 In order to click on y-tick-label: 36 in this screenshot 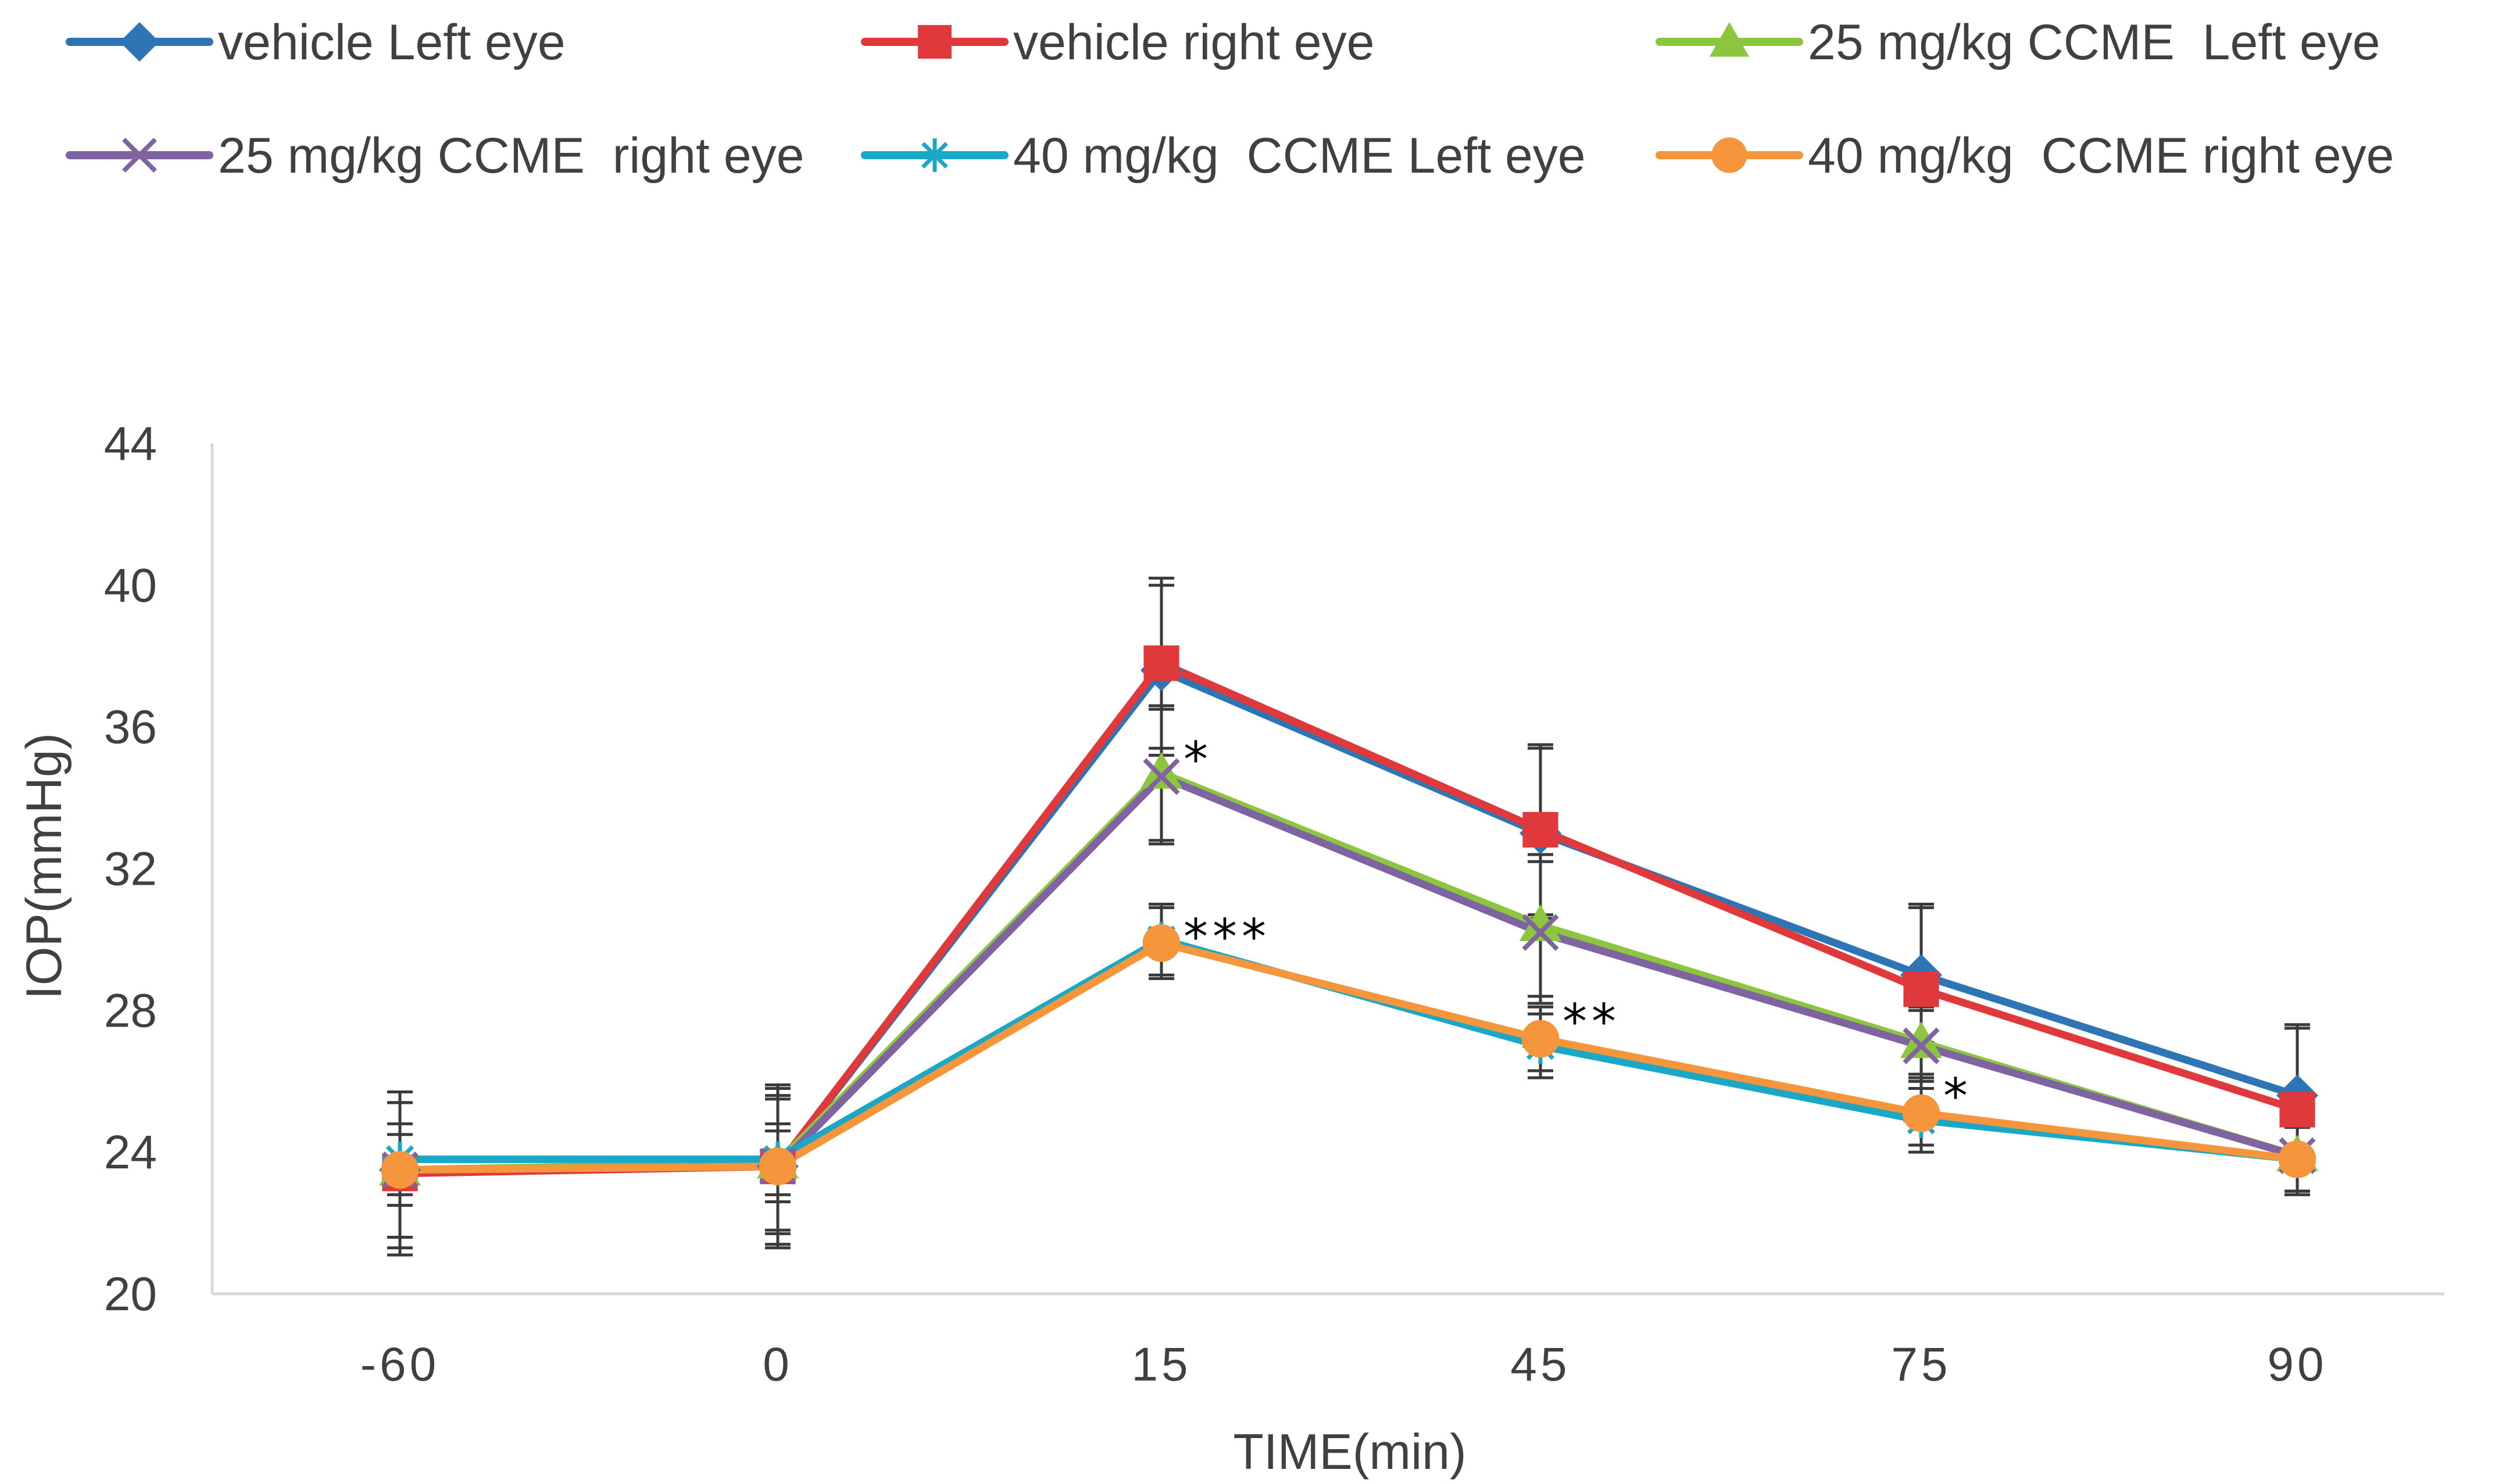, I will do `click(130, 728)`.